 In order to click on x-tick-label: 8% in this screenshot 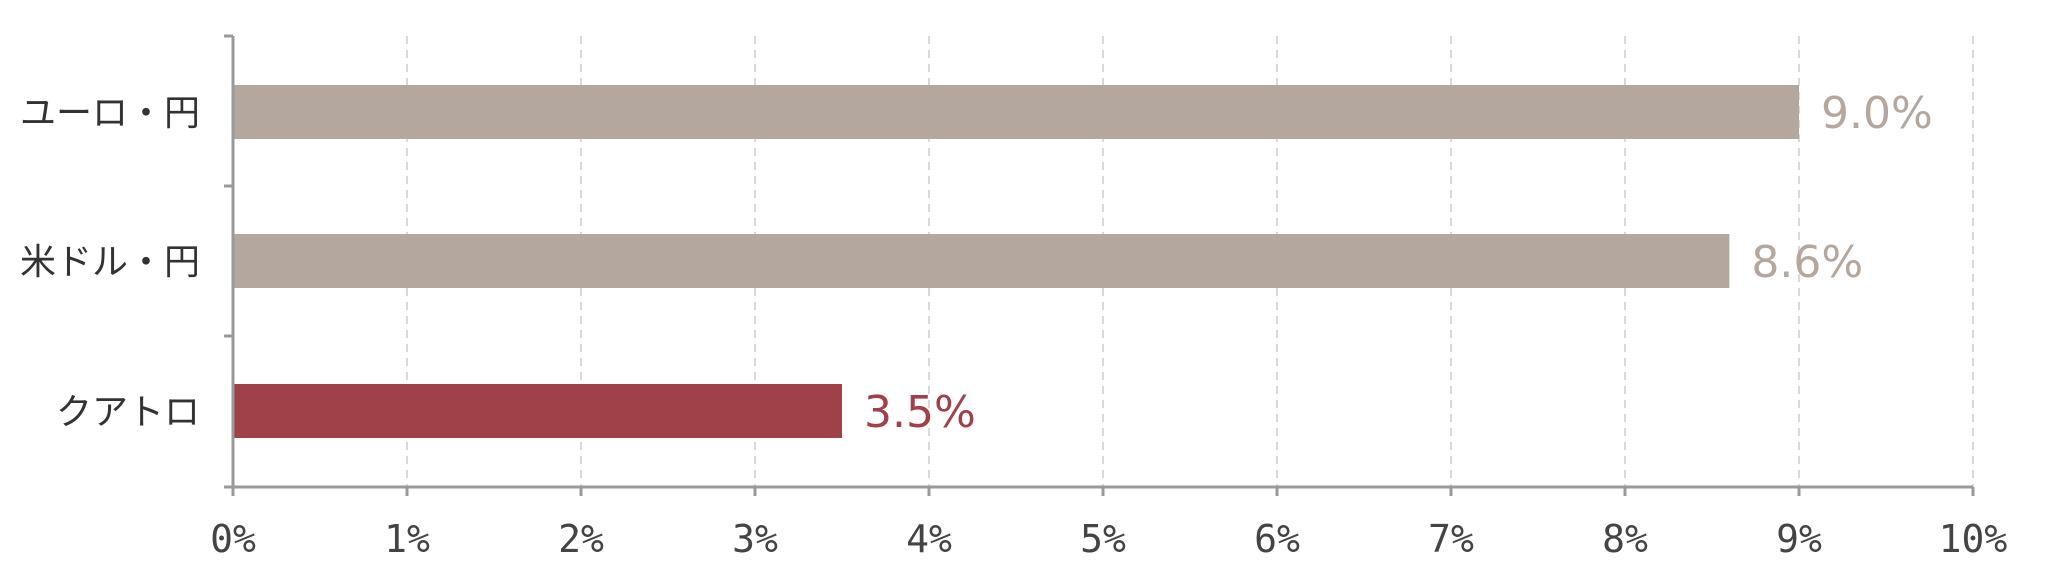, I will do `click(1625, 539)`.